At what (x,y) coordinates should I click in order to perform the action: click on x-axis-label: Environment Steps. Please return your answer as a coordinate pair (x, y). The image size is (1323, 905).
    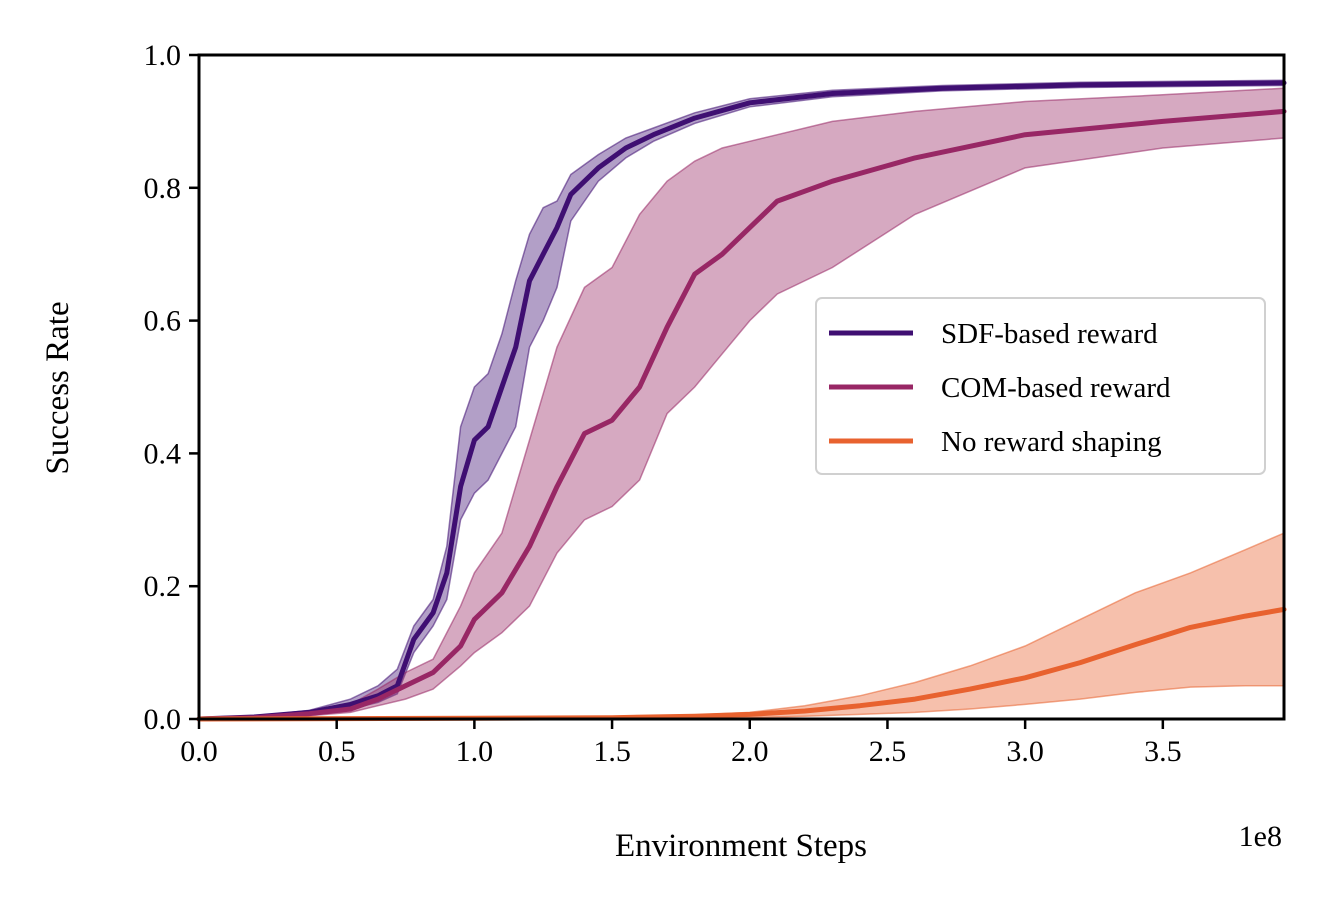
    Looking at the image, I should click on (741, 846).